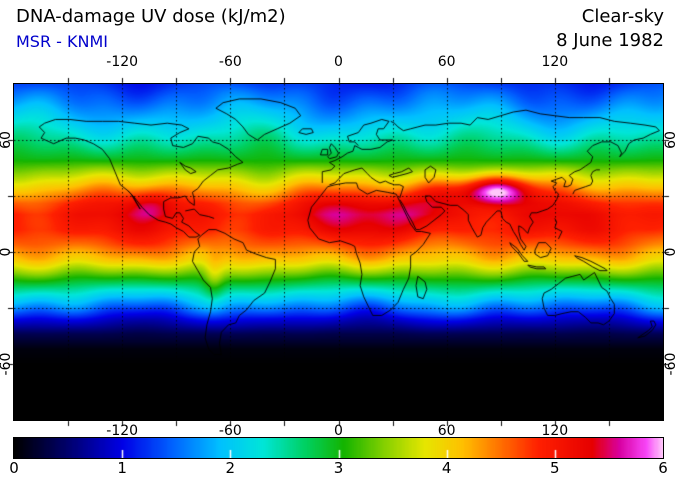 Image resolution: width=678 pixels, height=480 pixels. What do you see at coordinates (670, 364) in the screenshot?
I see `y-tick-label-right: -60` at bounding box center [670, 364].